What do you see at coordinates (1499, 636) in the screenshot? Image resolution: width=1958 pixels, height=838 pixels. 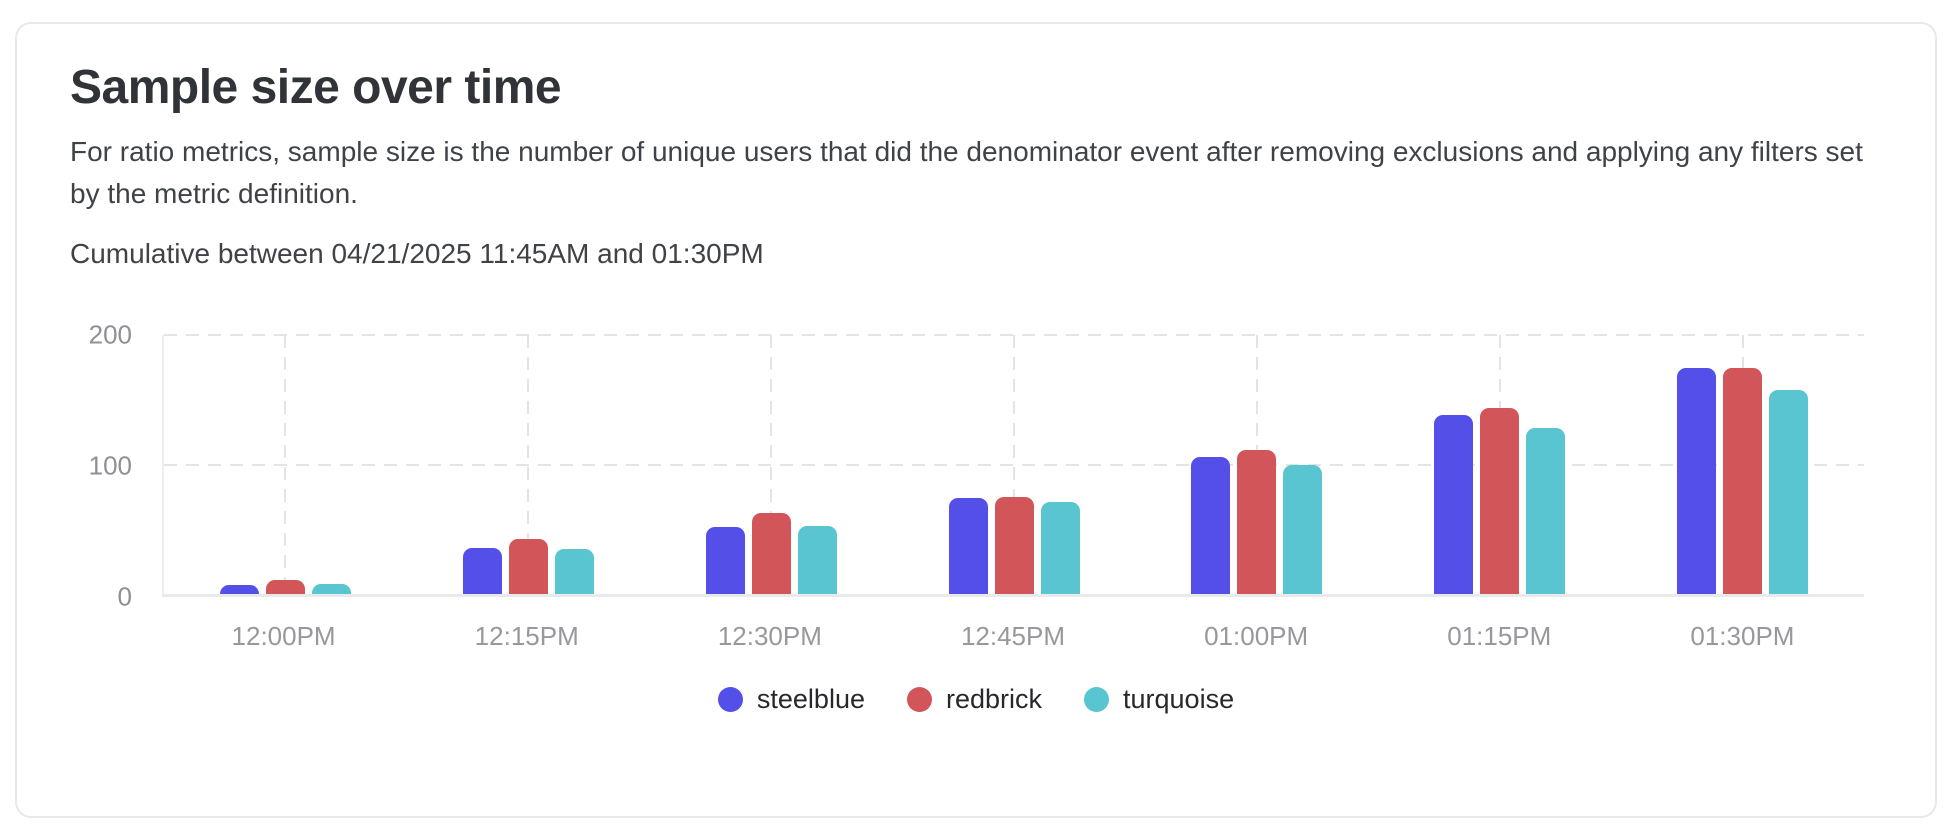 I see `x-tick-01:15PM: 01:15PM` at bounding box center [1499, 636].